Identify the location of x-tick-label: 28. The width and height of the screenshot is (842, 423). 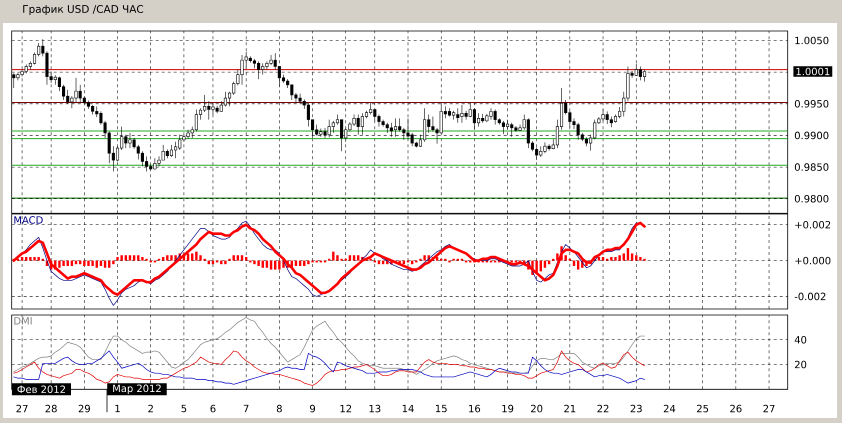
(51, 408).